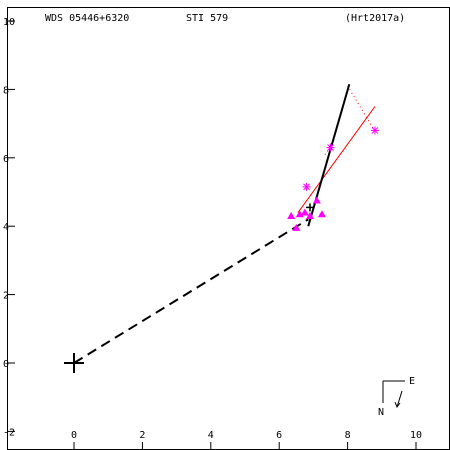 This screenshot has width=450, height=450. What do you see at coordinates (87, 18) in the screenshot?
I see `wds-id-label: WDS 05446+6320` at bounding box center [87, 18].